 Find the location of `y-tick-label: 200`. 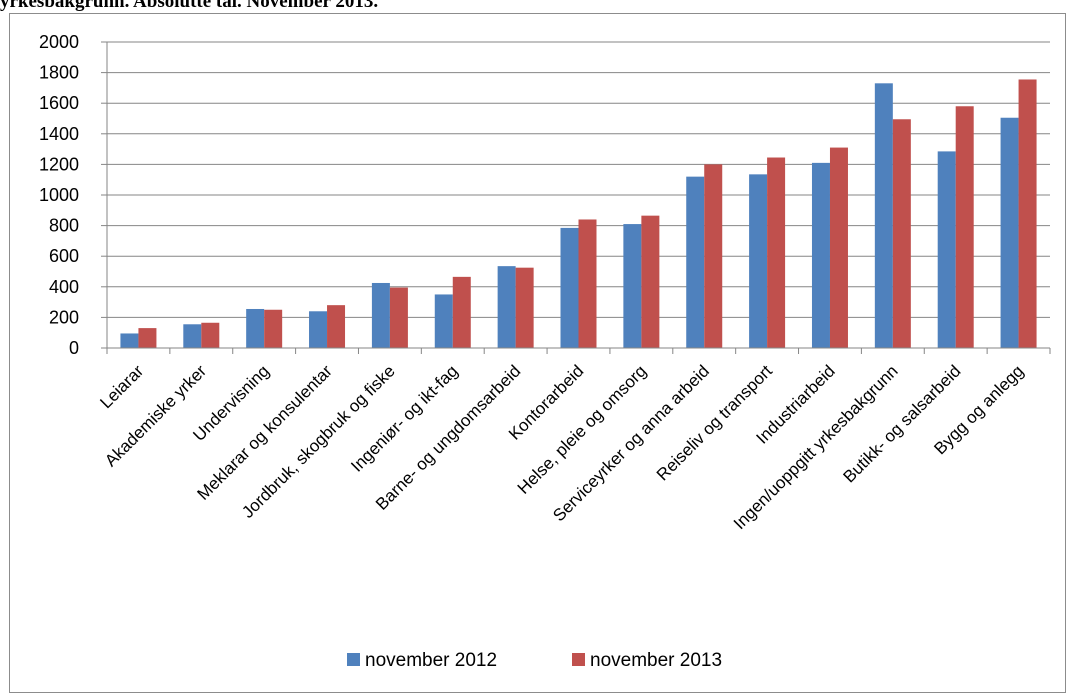

y-tick-label: 200 is located at coordinates (64, 317).